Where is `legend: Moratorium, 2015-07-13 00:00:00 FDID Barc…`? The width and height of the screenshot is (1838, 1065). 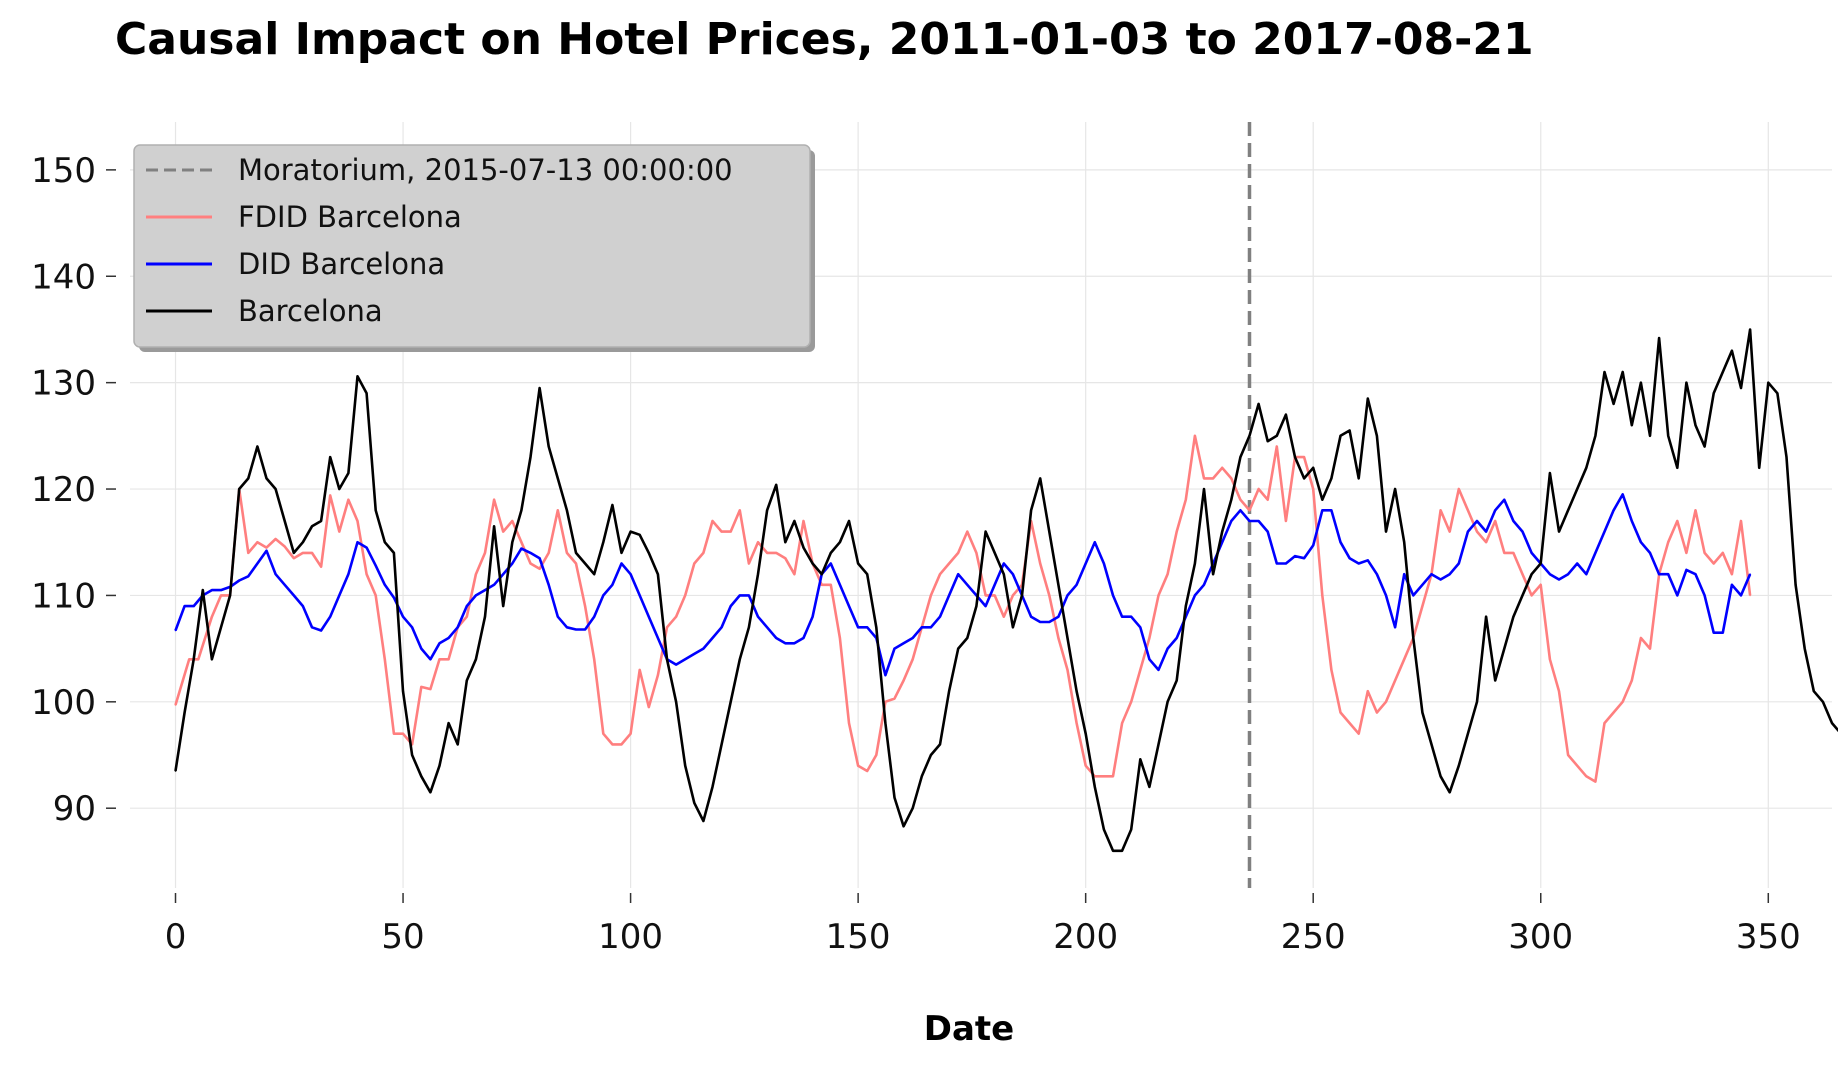 legend: Moratorium, 2015-07-13 00:00:00 FDID Barc… is located at coordinates (474, 248).